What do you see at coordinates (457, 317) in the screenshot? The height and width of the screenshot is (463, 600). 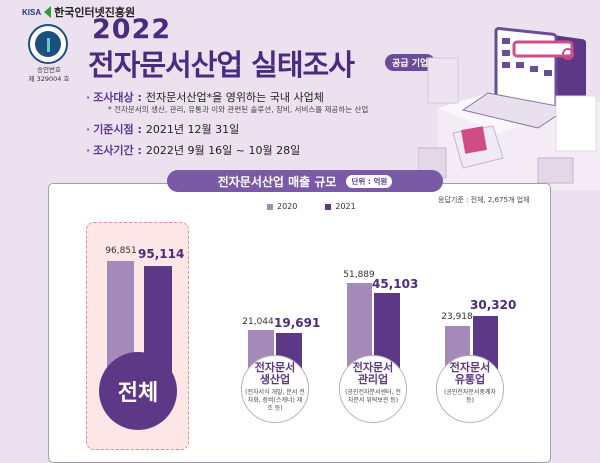 I see `value-distribution-2020: 23,918` at bounding box center [457, 317].